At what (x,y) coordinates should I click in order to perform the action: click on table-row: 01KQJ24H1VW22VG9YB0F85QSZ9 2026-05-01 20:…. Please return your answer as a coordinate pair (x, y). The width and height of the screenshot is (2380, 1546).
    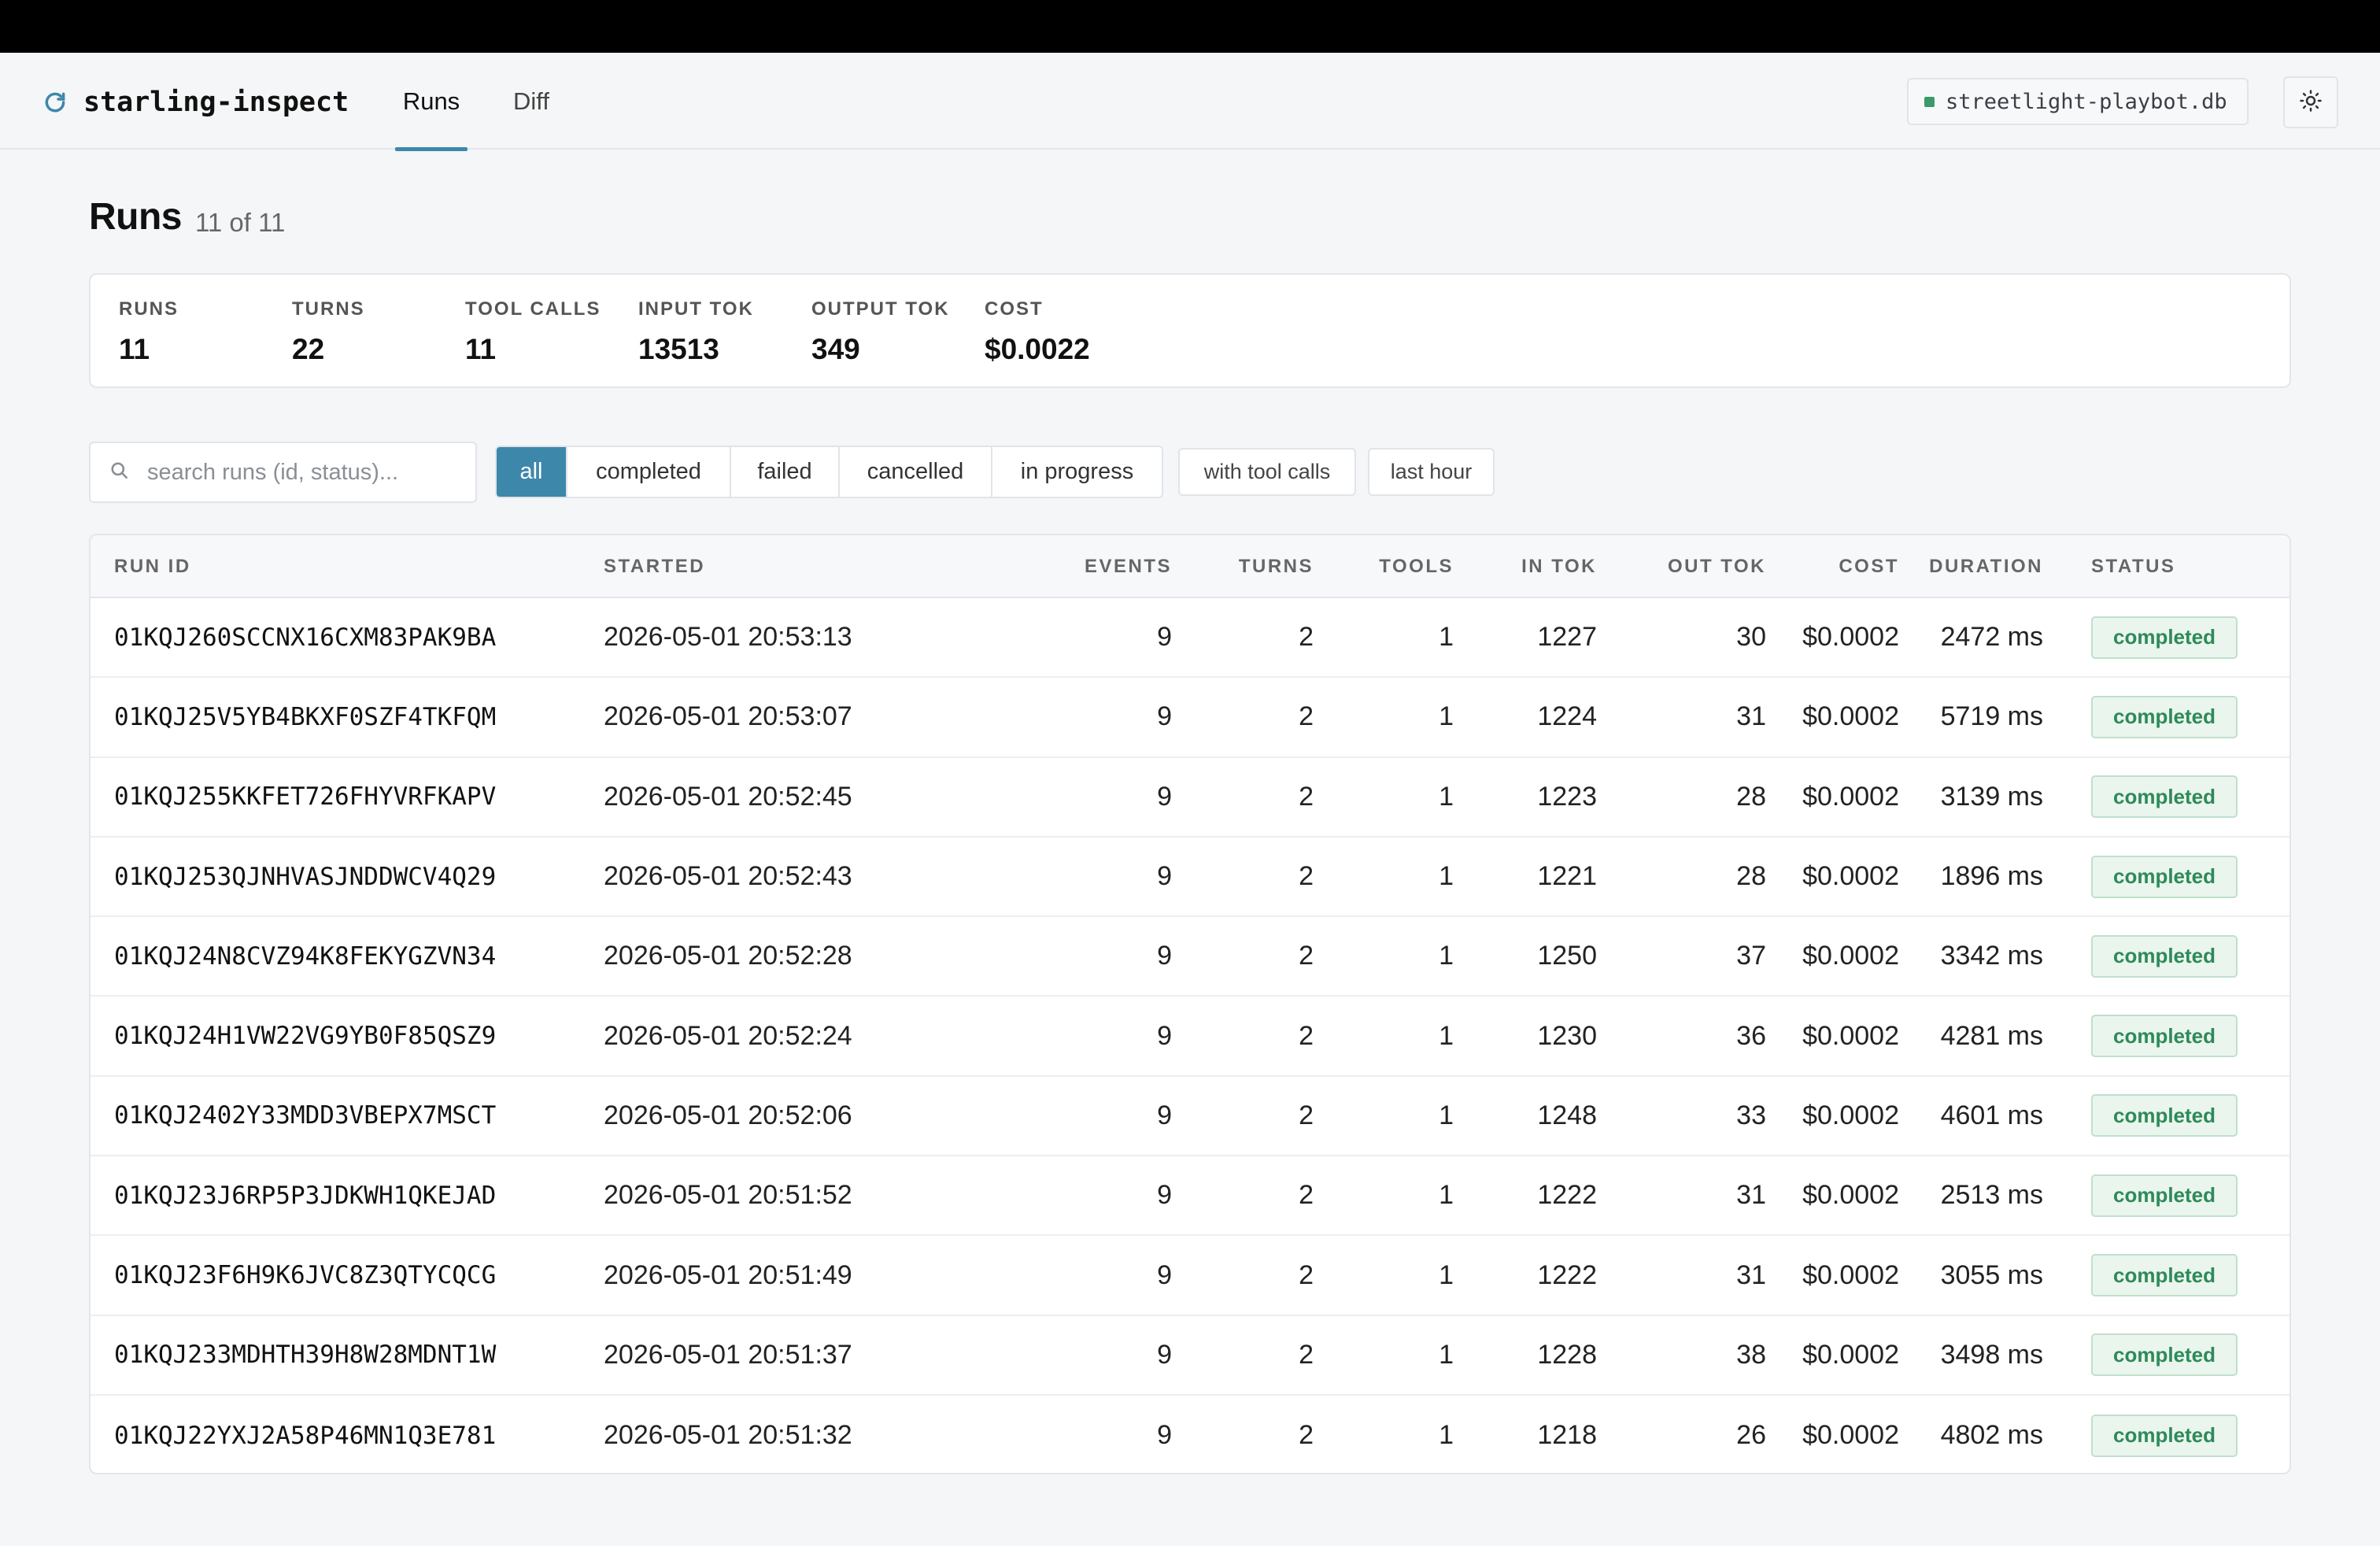
    Looking at the image, I should click on (1190, 1037).